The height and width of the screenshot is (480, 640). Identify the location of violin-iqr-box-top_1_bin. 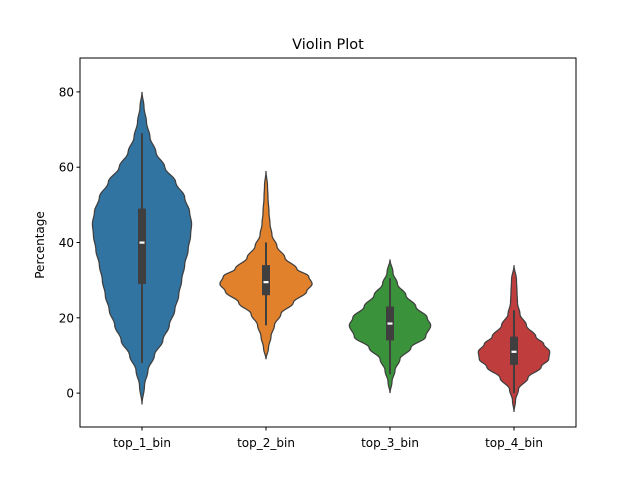
(142, 246).